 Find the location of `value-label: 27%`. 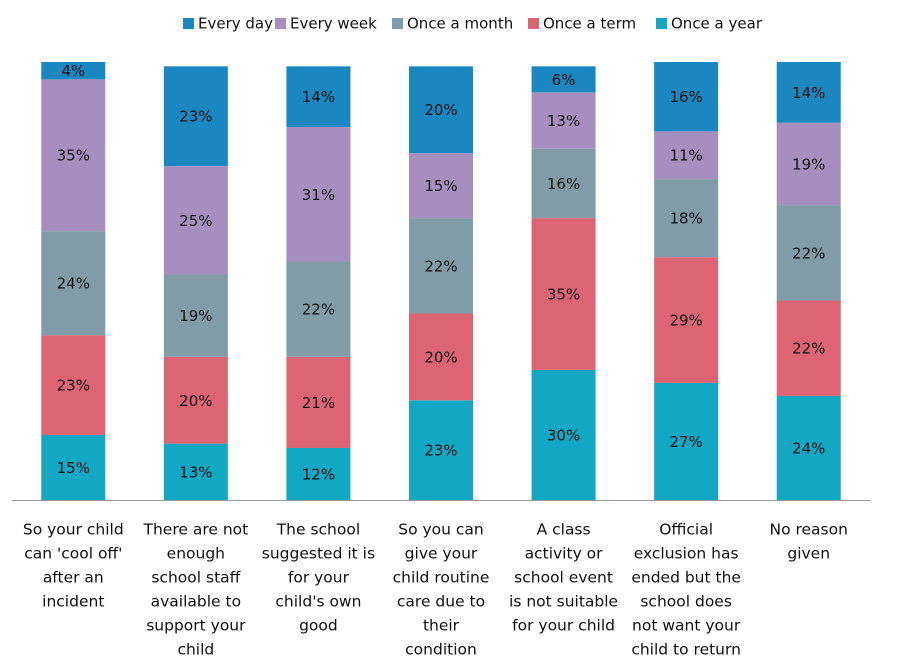

value-label: 27% is located at coordinates (685, 442).